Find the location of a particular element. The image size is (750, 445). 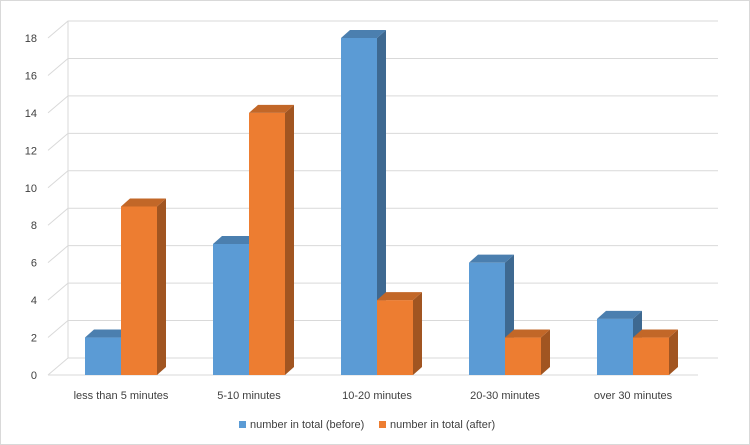

x-category-label: 20-30 minutes is located at coordinates (505, 396).